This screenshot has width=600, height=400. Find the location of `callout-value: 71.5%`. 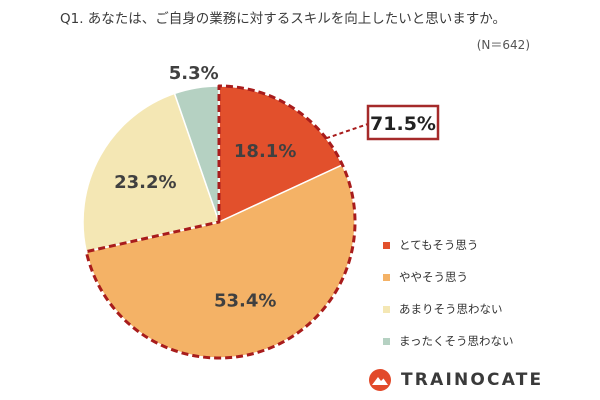

callout-value: 71.5% is located at coordinates (403, 124).